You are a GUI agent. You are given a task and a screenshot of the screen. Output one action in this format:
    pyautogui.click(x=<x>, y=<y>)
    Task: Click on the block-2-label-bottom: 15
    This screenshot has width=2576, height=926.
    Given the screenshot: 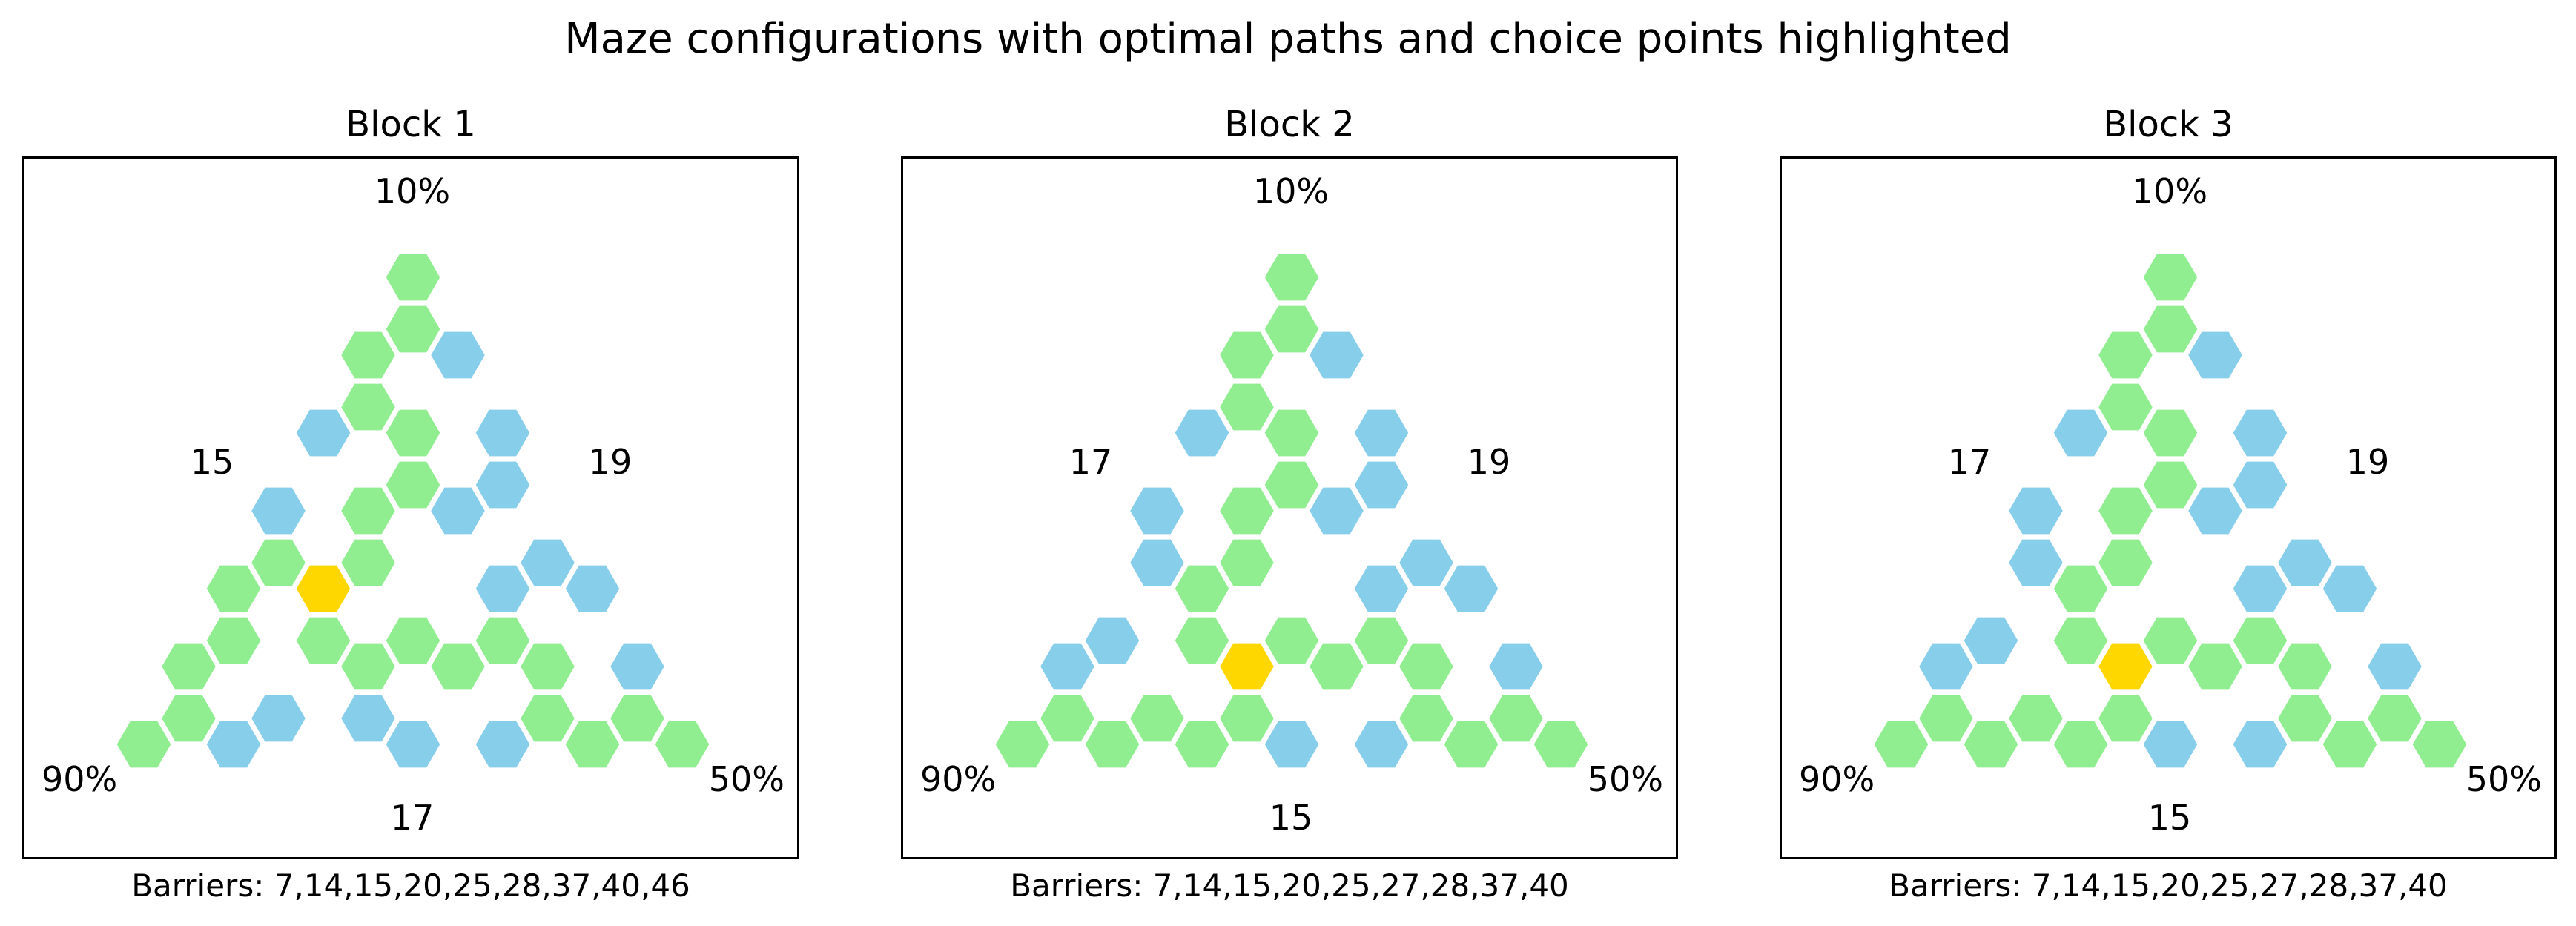 What is the action you would take?
    pyautogui.click(x=1291, y=818)
    